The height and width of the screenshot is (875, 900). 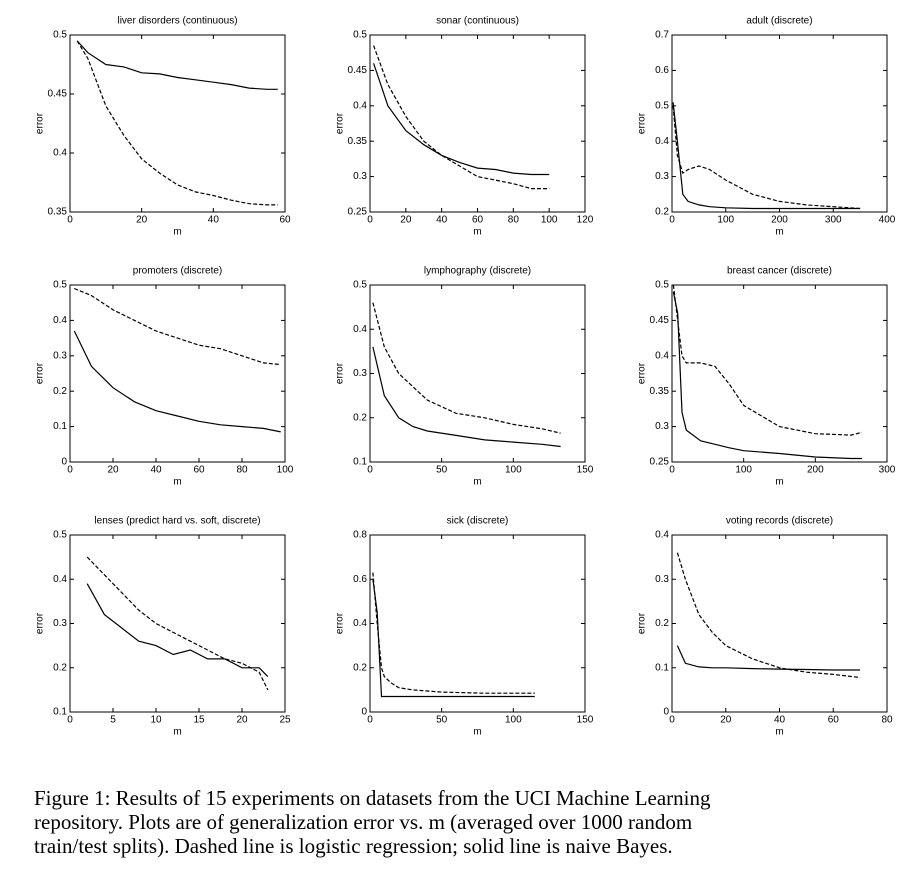 I want to click on chart-title: promoters (discrete), so click(x=177, y=271).